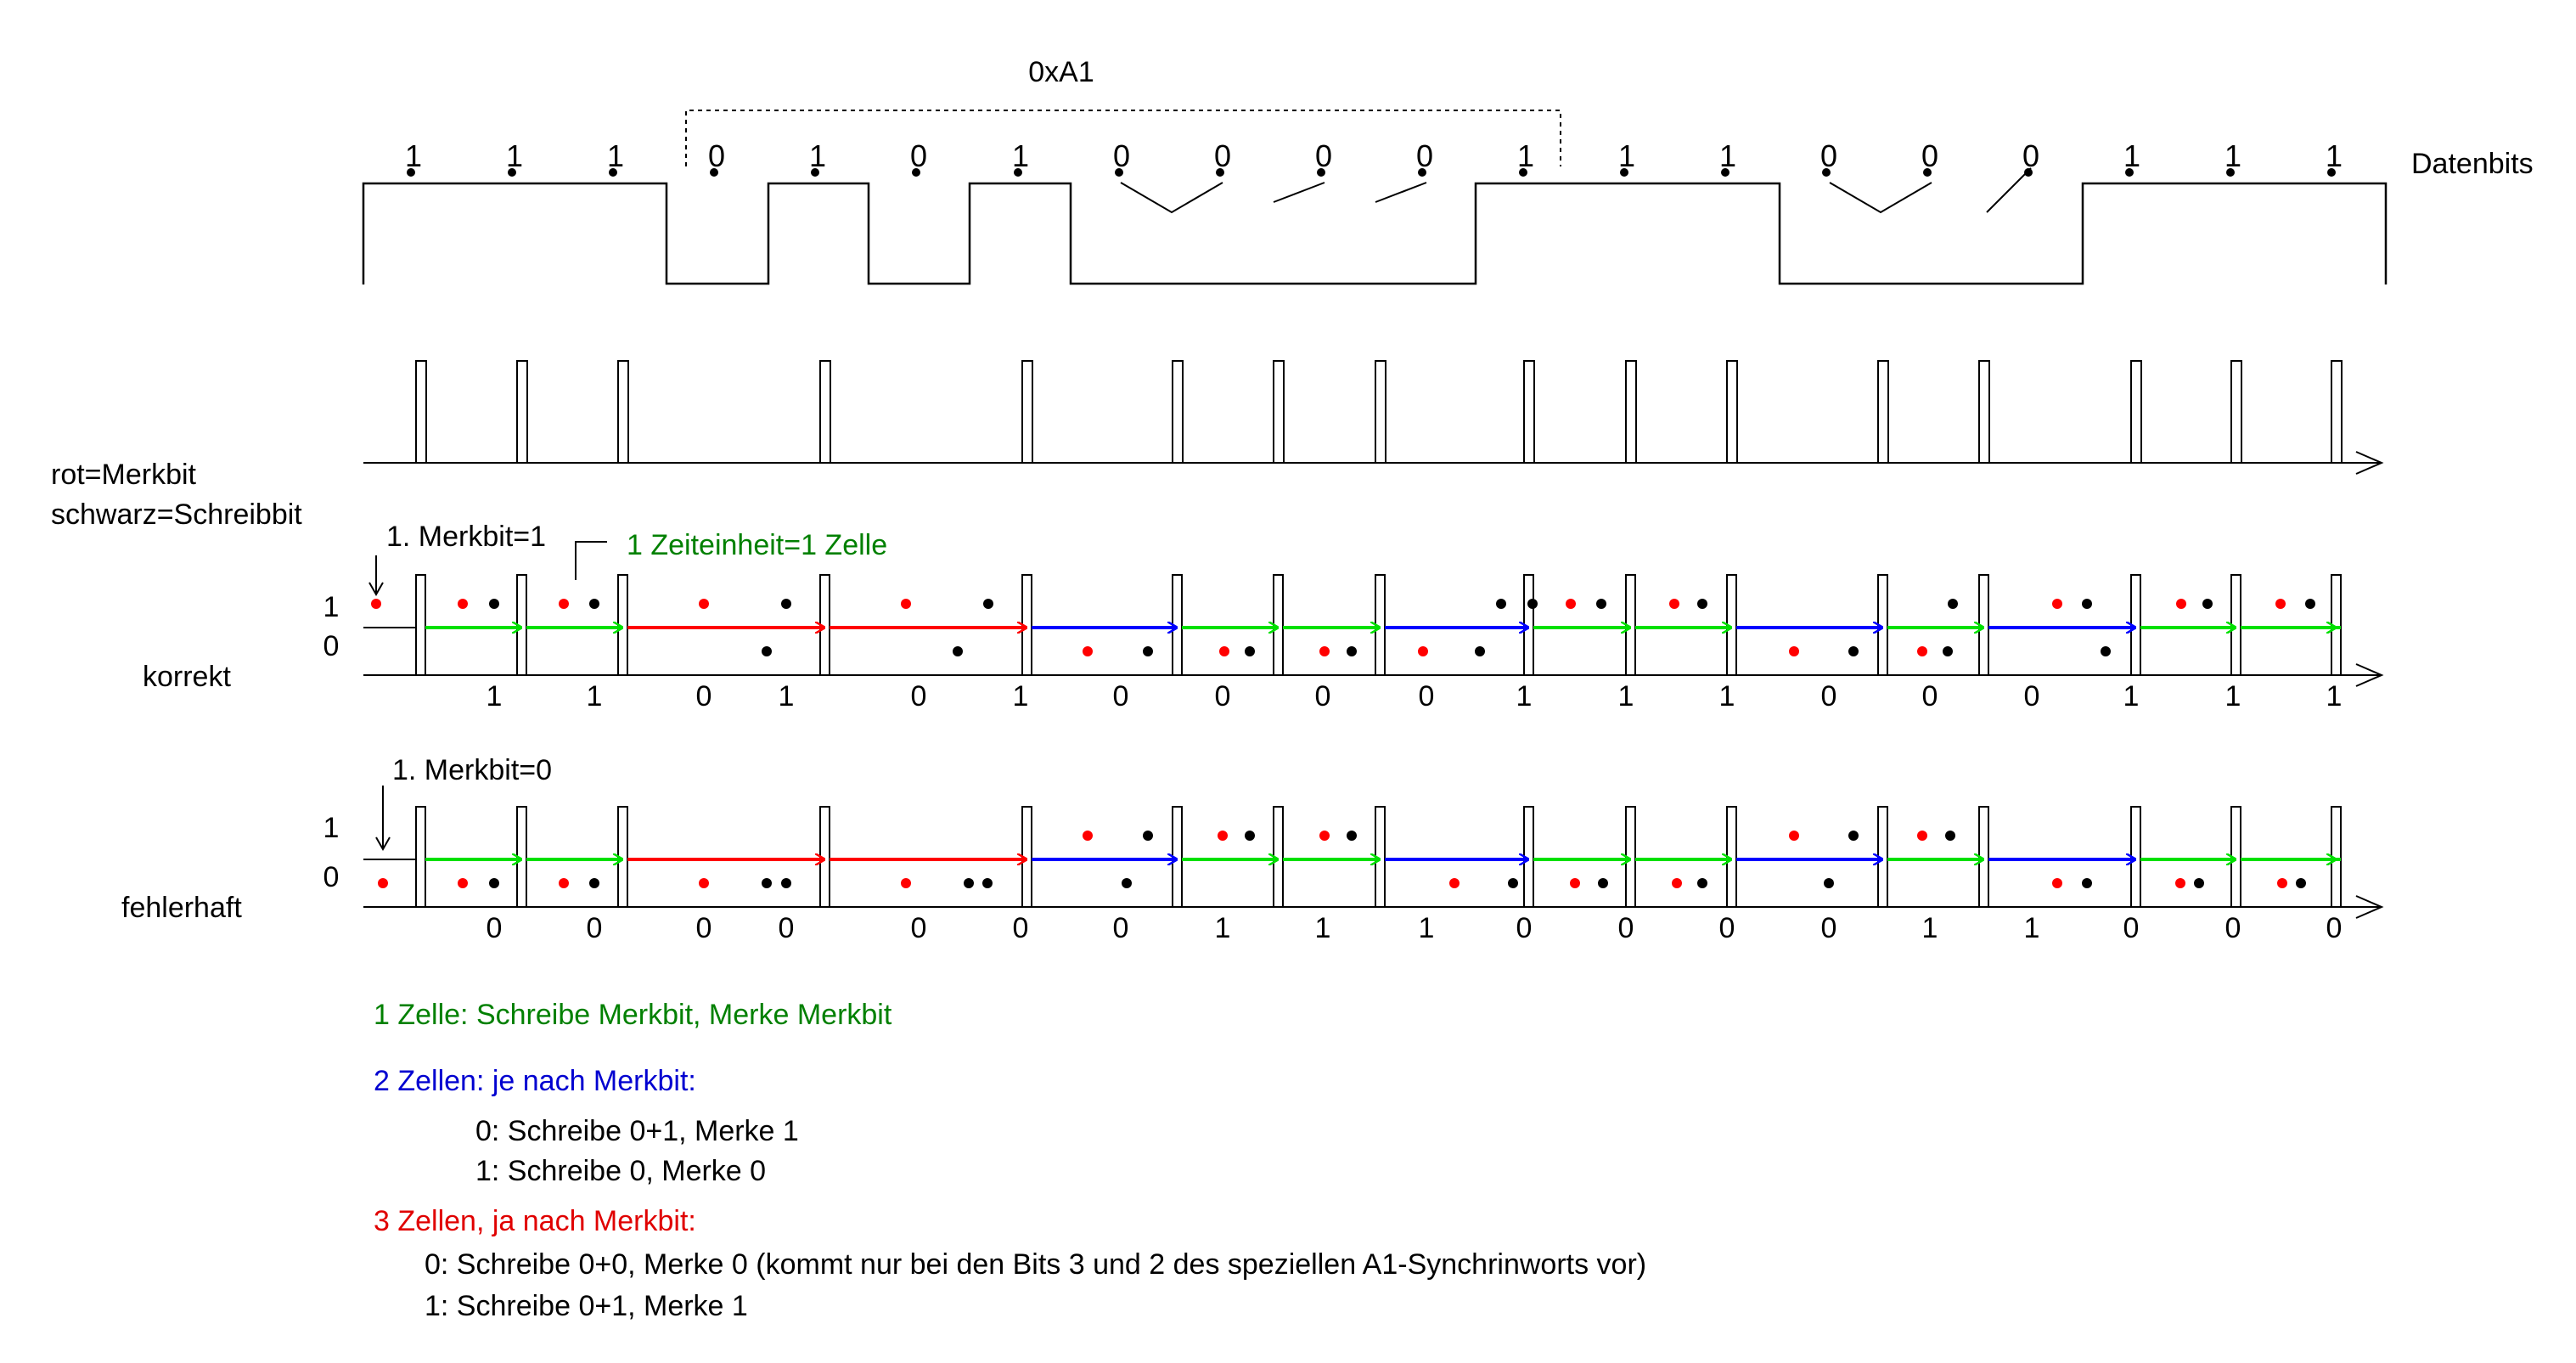  Describe the element at coordinates (1576, 191) in the screenshot. I see `waveform-bit-connectors` at that location.